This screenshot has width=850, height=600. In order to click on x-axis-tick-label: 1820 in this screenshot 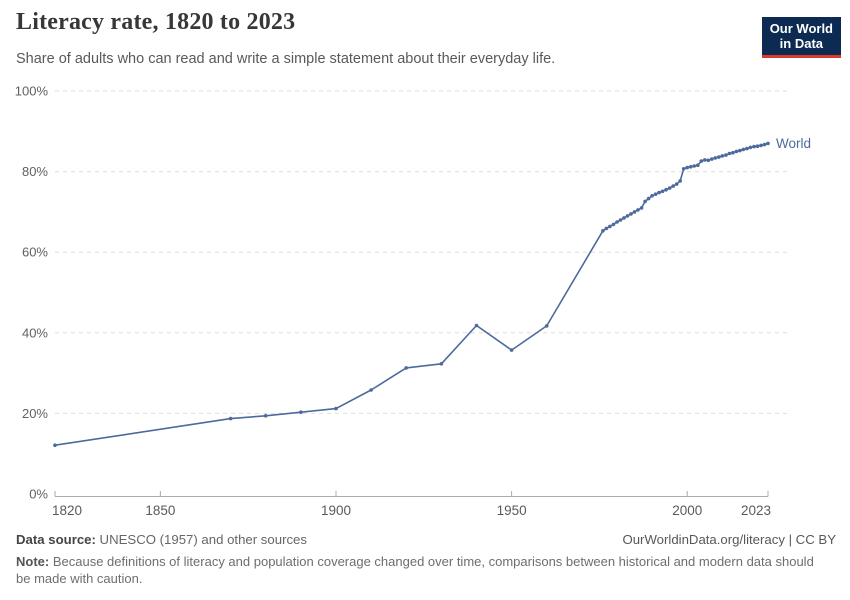, I will do `click(67, 510)`.